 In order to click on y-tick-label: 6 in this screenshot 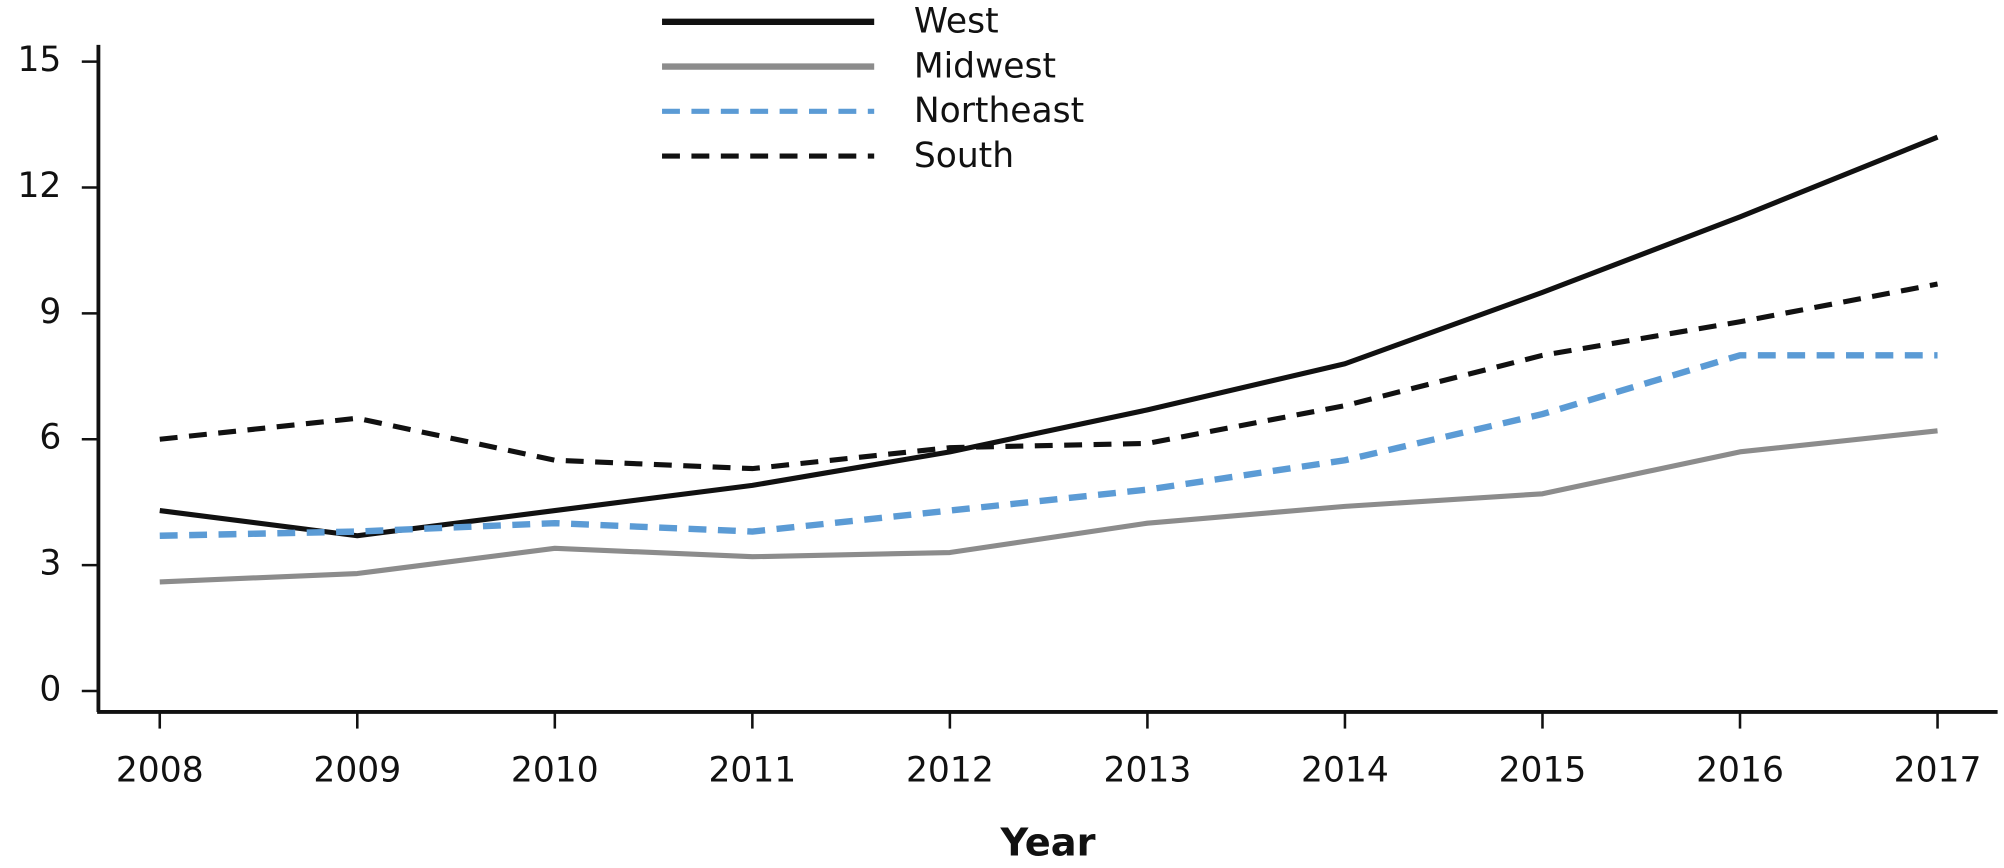, I will do `click(50, 438)`.